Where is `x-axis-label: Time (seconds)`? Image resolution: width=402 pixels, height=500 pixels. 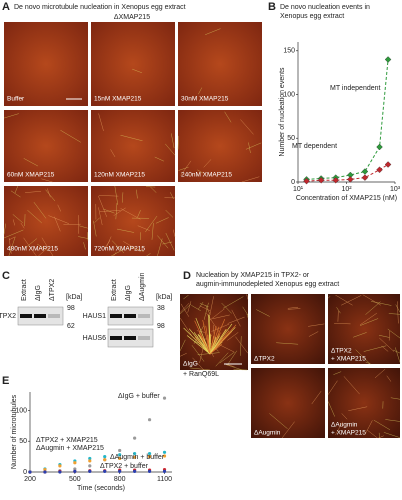
x-axis-label: Time (seconds) is located at coordinates (101, 488).